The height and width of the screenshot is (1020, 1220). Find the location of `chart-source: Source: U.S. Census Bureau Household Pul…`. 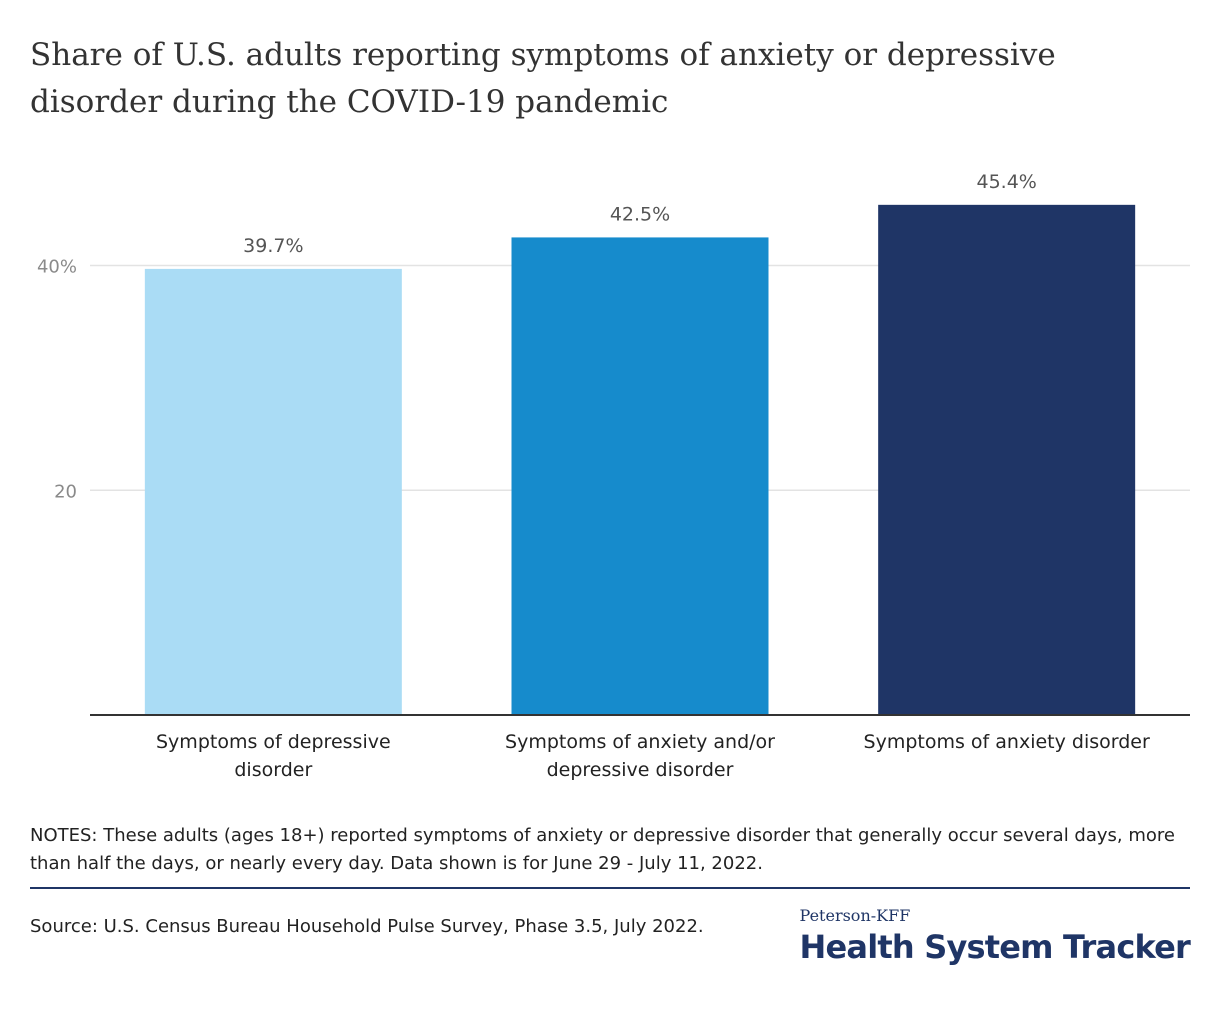

chart-source: Source: U.S. Census Bureau Household Pul… is located at coordinates (367, 926).